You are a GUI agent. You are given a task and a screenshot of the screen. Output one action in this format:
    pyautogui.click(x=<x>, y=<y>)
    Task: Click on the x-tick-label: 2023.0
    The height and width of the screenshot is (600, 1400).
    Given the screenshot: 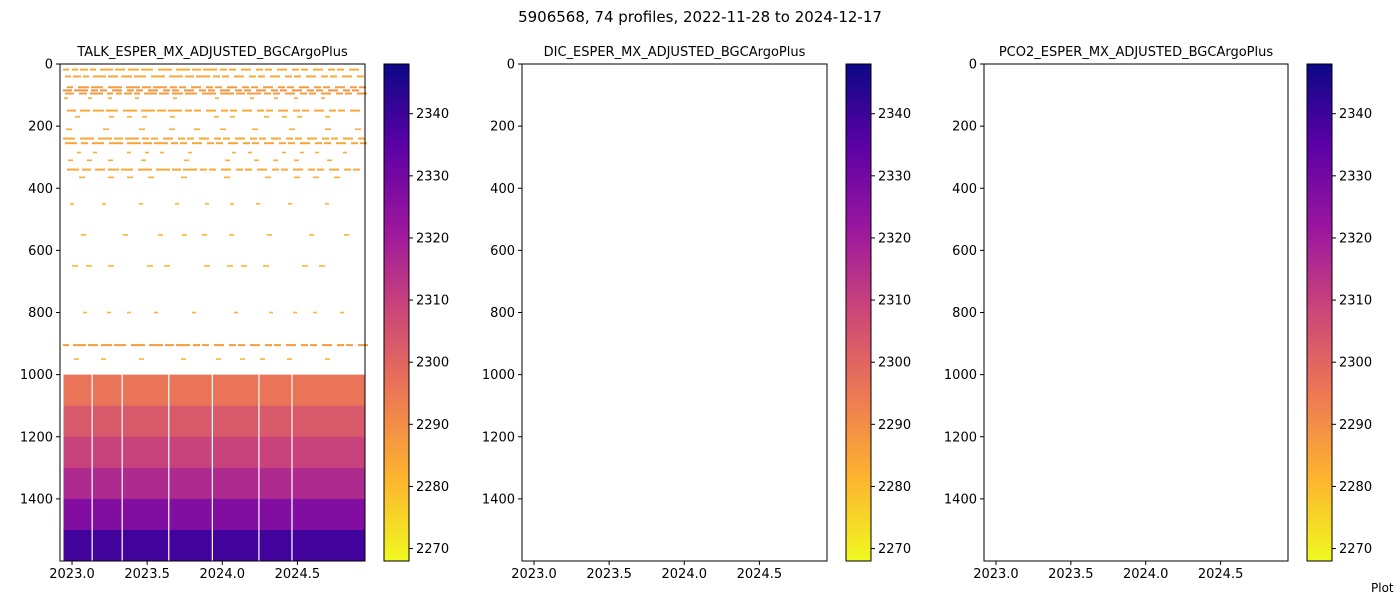 What is the action you would take?
    pyautogui.click(x=996, y=574)
    